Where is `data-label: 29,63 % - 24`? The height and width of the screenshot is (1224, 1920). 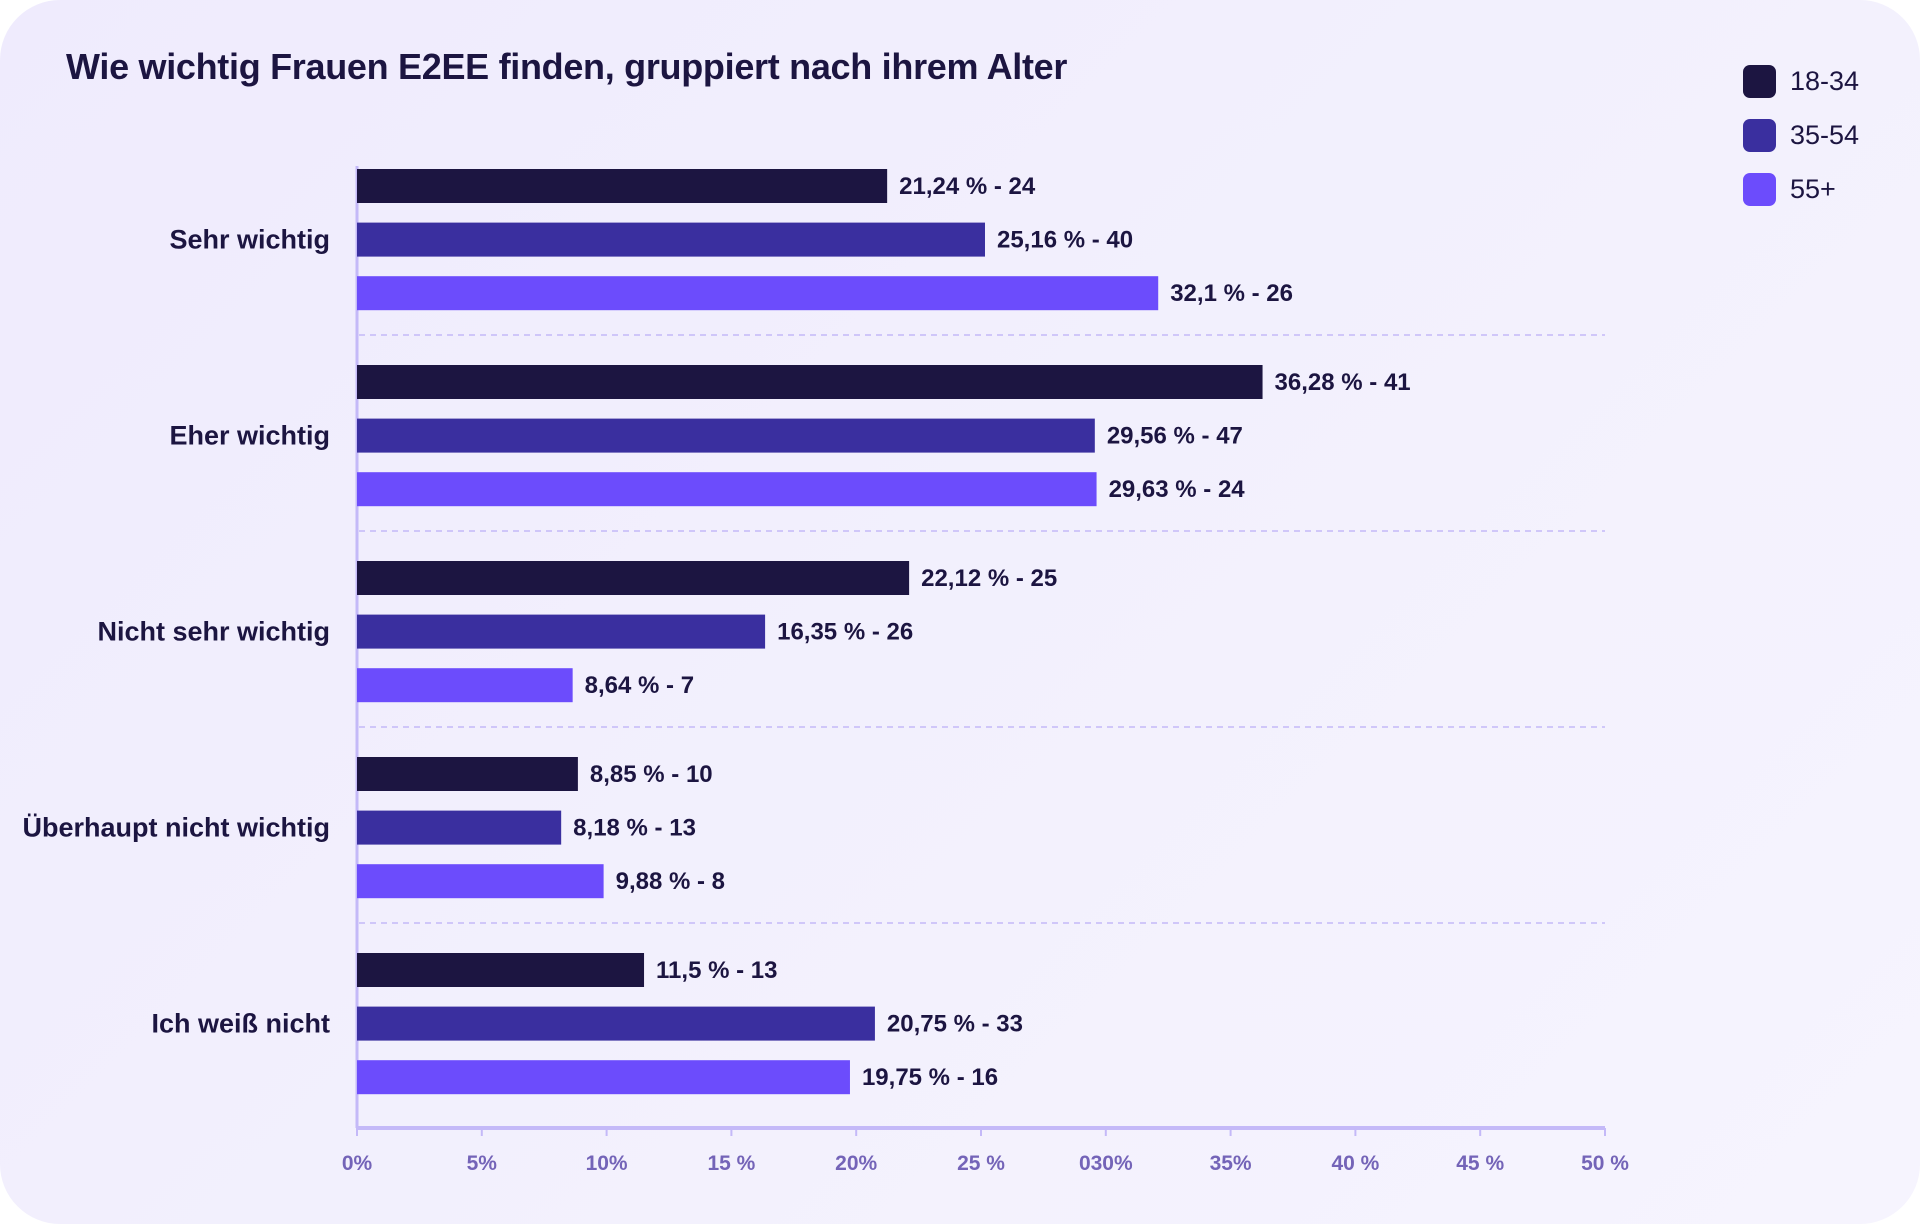 data-label: 29,63 % - 24 is located at coordinates (1177, 489).